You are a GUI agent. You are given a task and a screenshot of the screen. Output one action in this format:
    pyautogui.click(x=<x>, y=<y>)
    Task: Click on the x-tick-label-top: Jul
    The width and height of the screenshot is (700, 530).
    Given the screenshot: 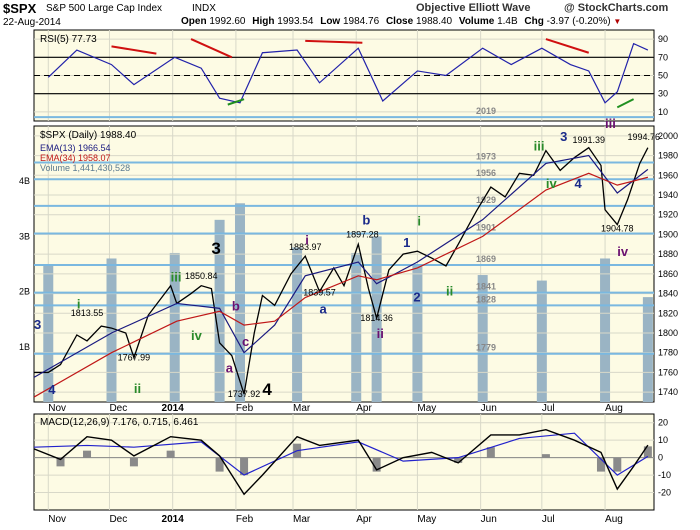 What is the action you would take?
    pyautogui.click(x=548, y=408)
    